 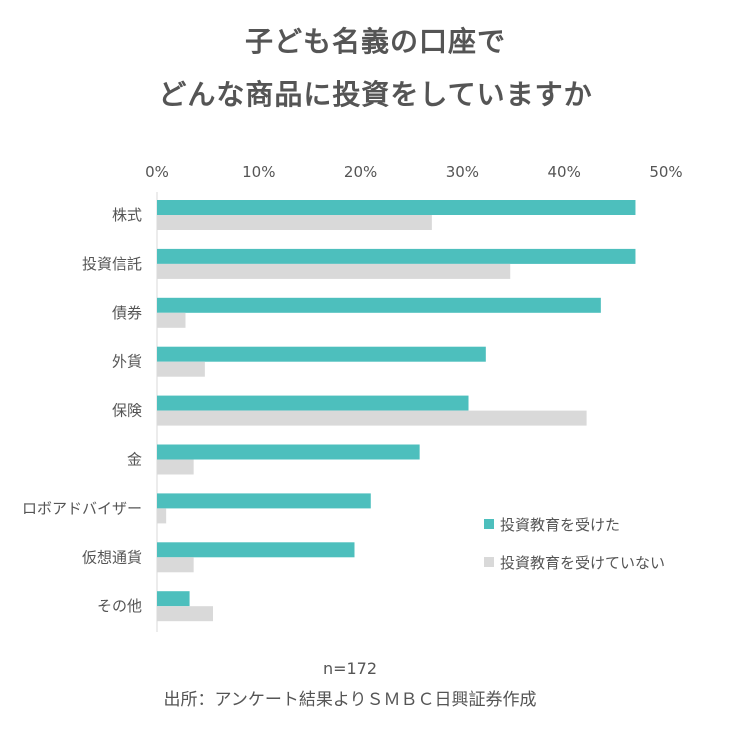 What do you see at coordinates (112, 264) in the screenshot?
I see `category-label: 投資信託` at bounding box center [112, 264].